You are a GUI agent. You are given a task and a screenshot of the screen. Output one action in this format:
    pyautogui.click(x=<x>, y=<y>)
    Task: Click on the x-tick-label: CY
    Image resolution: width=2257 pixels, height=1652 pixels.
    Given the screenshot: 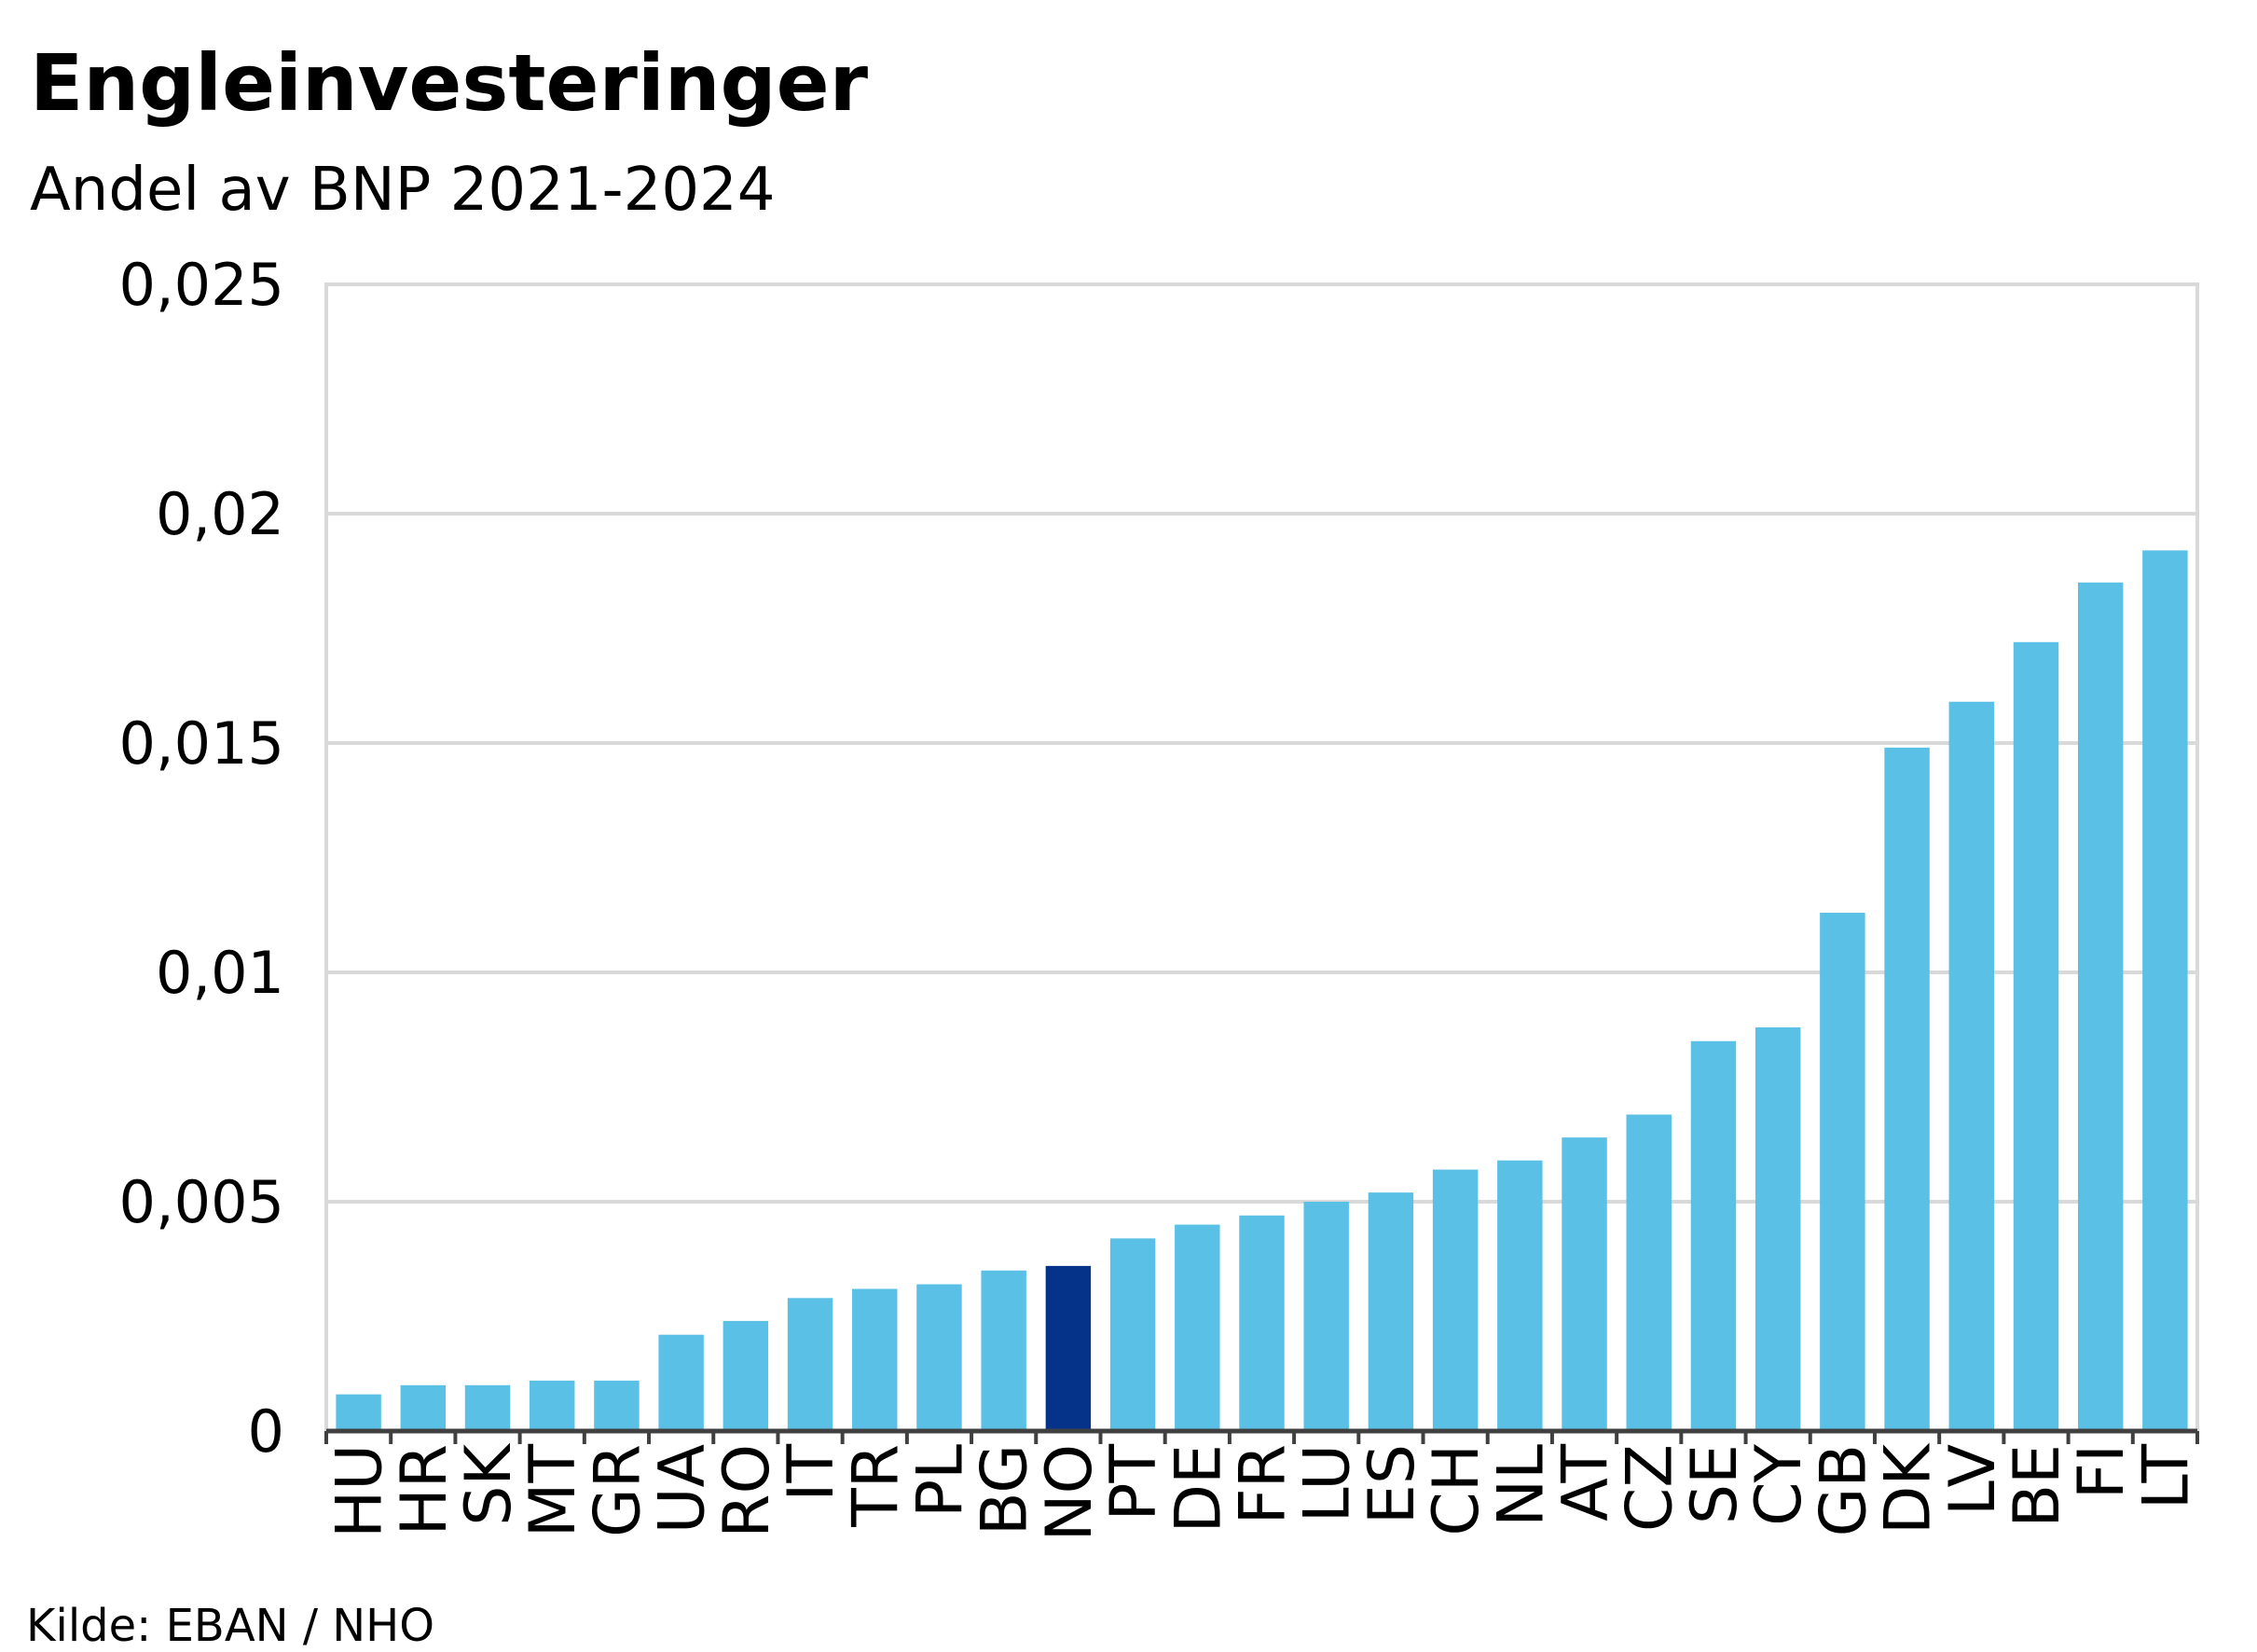 What is the action you would take?
    pyautogui.click(x=1779, y=1485)
    